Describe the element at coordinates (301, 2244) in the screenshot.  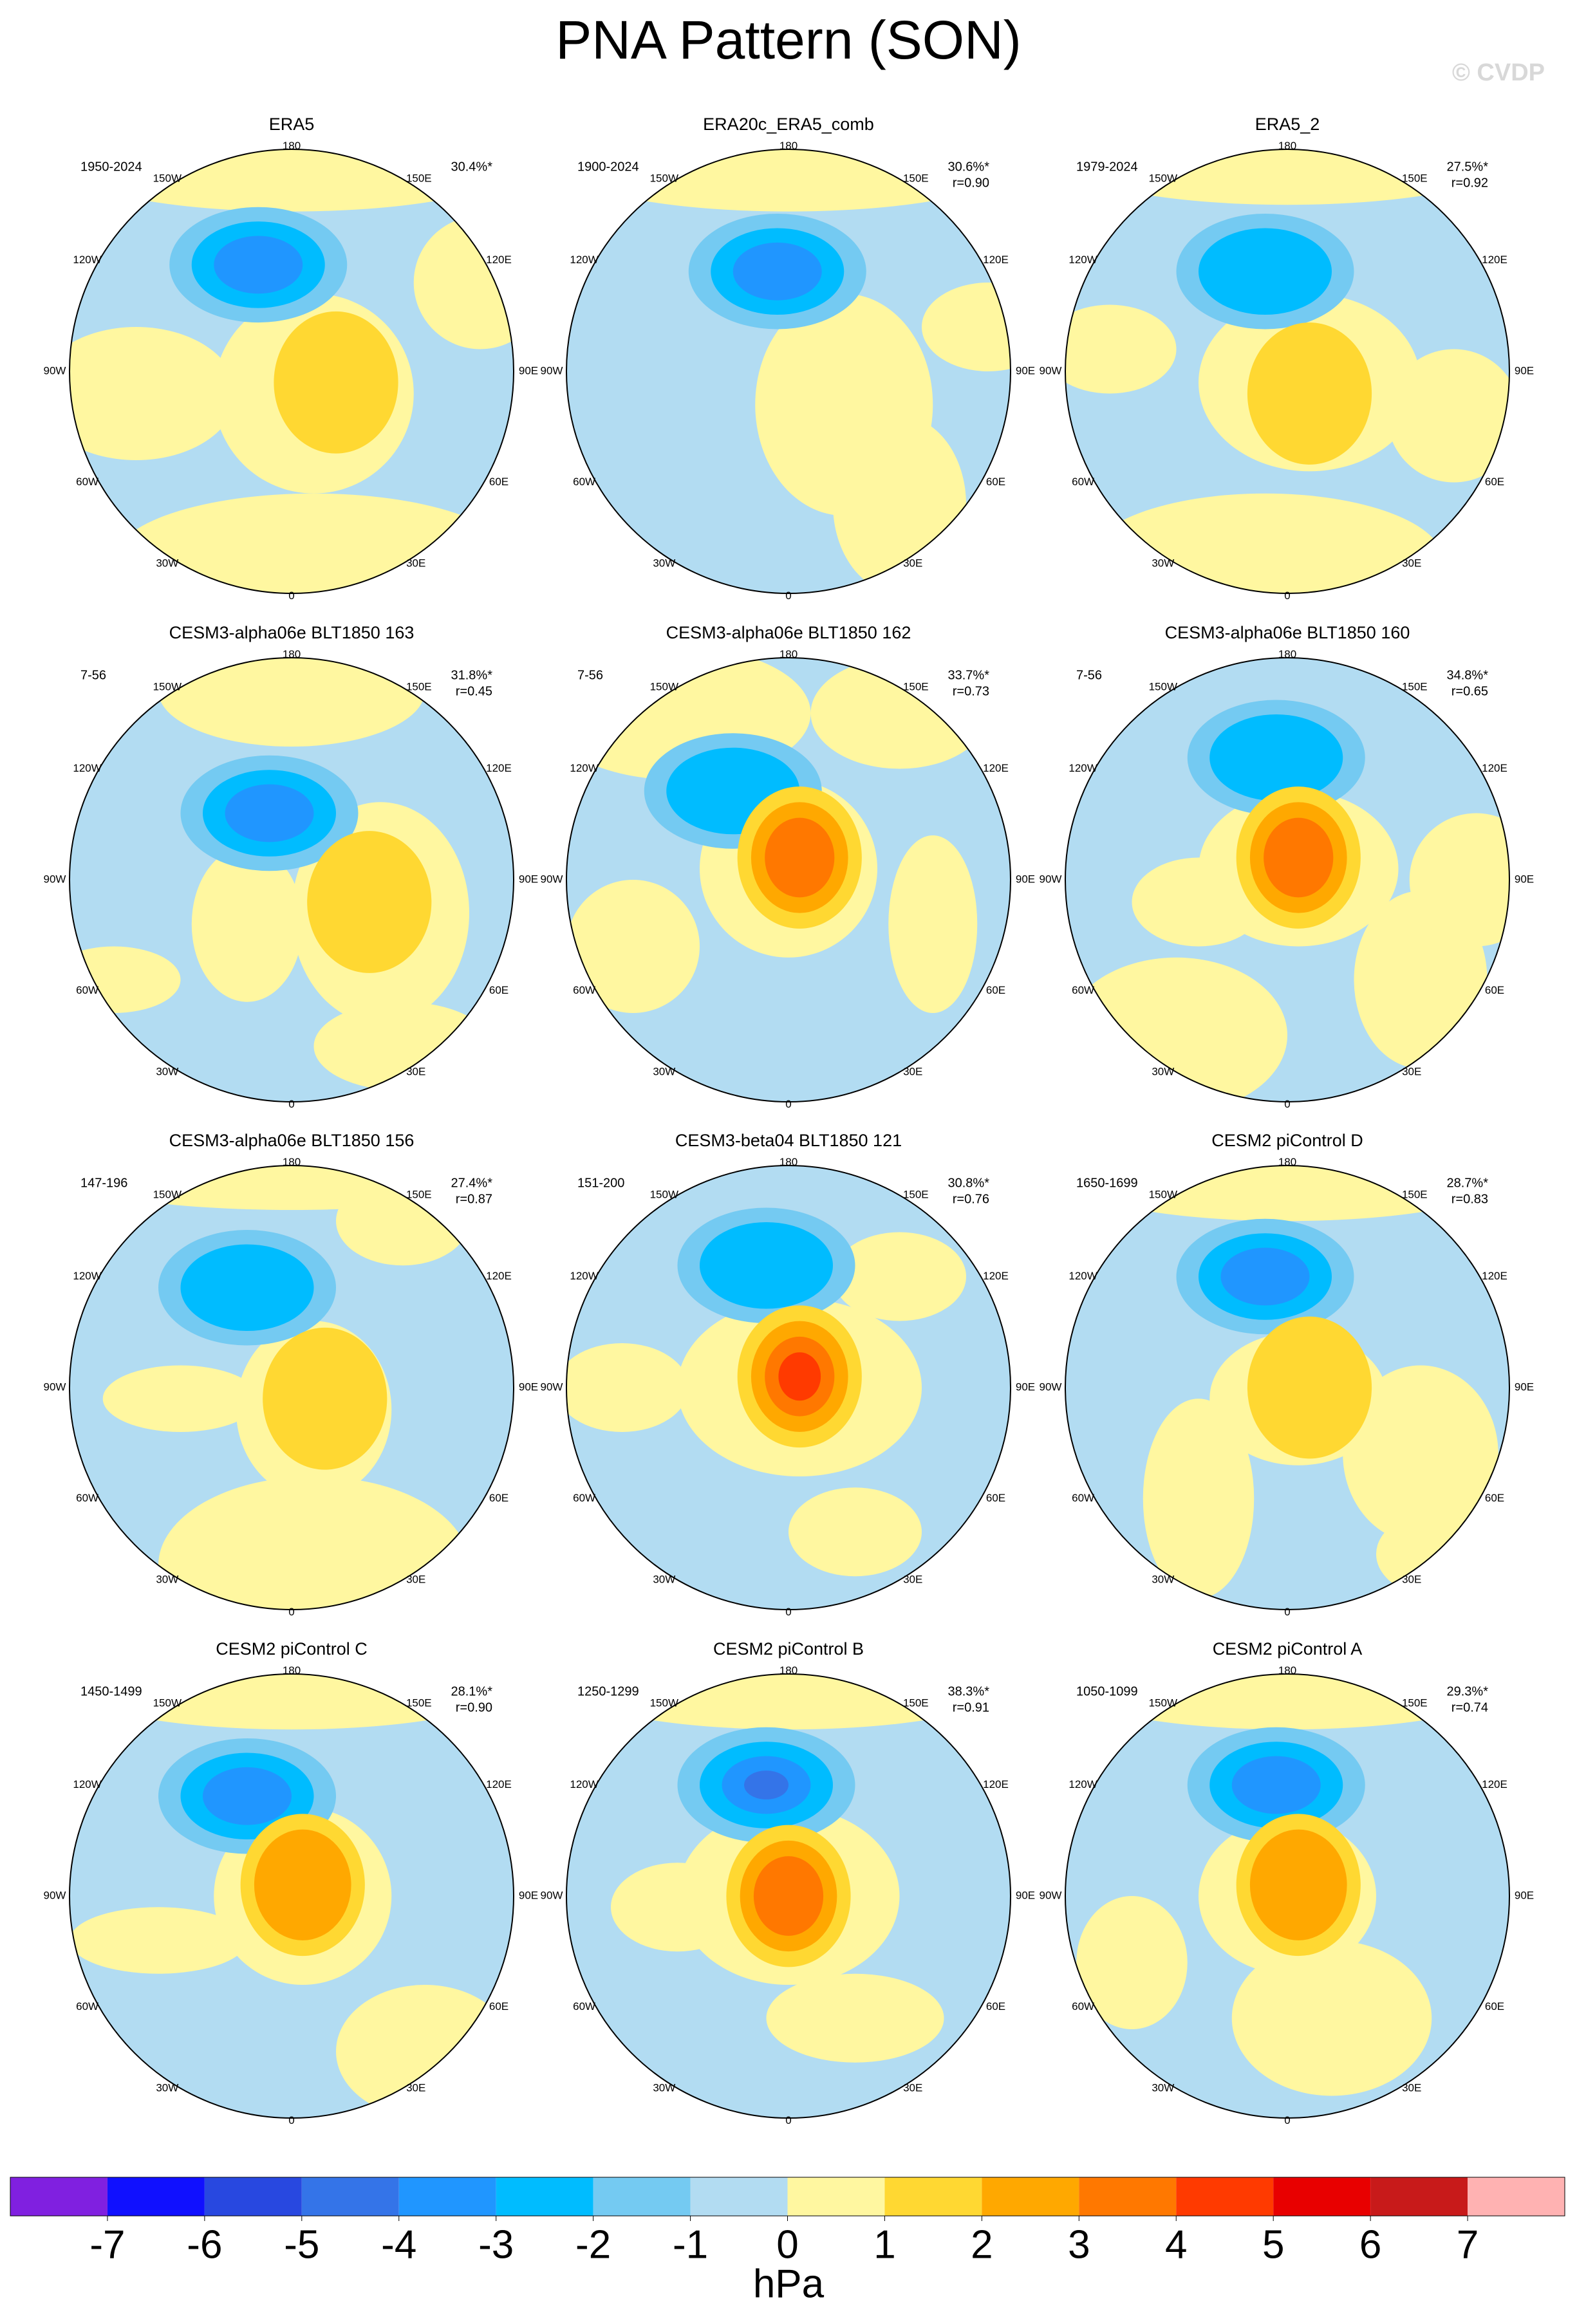
I see `colorbar-tick-label: -5` at that location.